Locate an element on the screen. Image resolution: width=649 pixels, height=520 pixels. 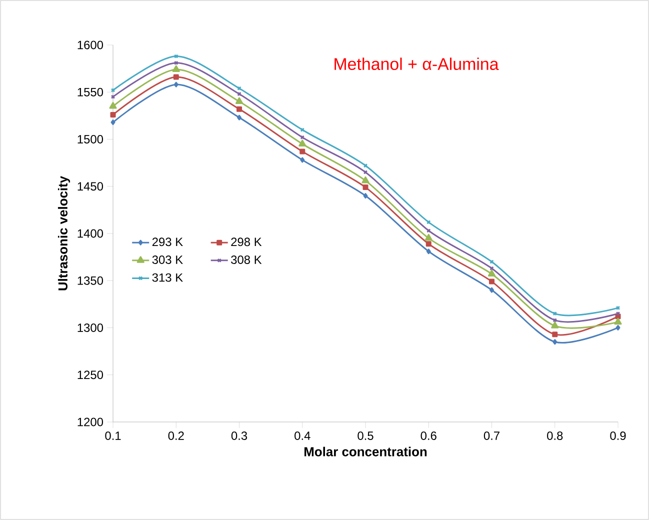
y-tick-label: 1600 is located at coordinates (91, 45).